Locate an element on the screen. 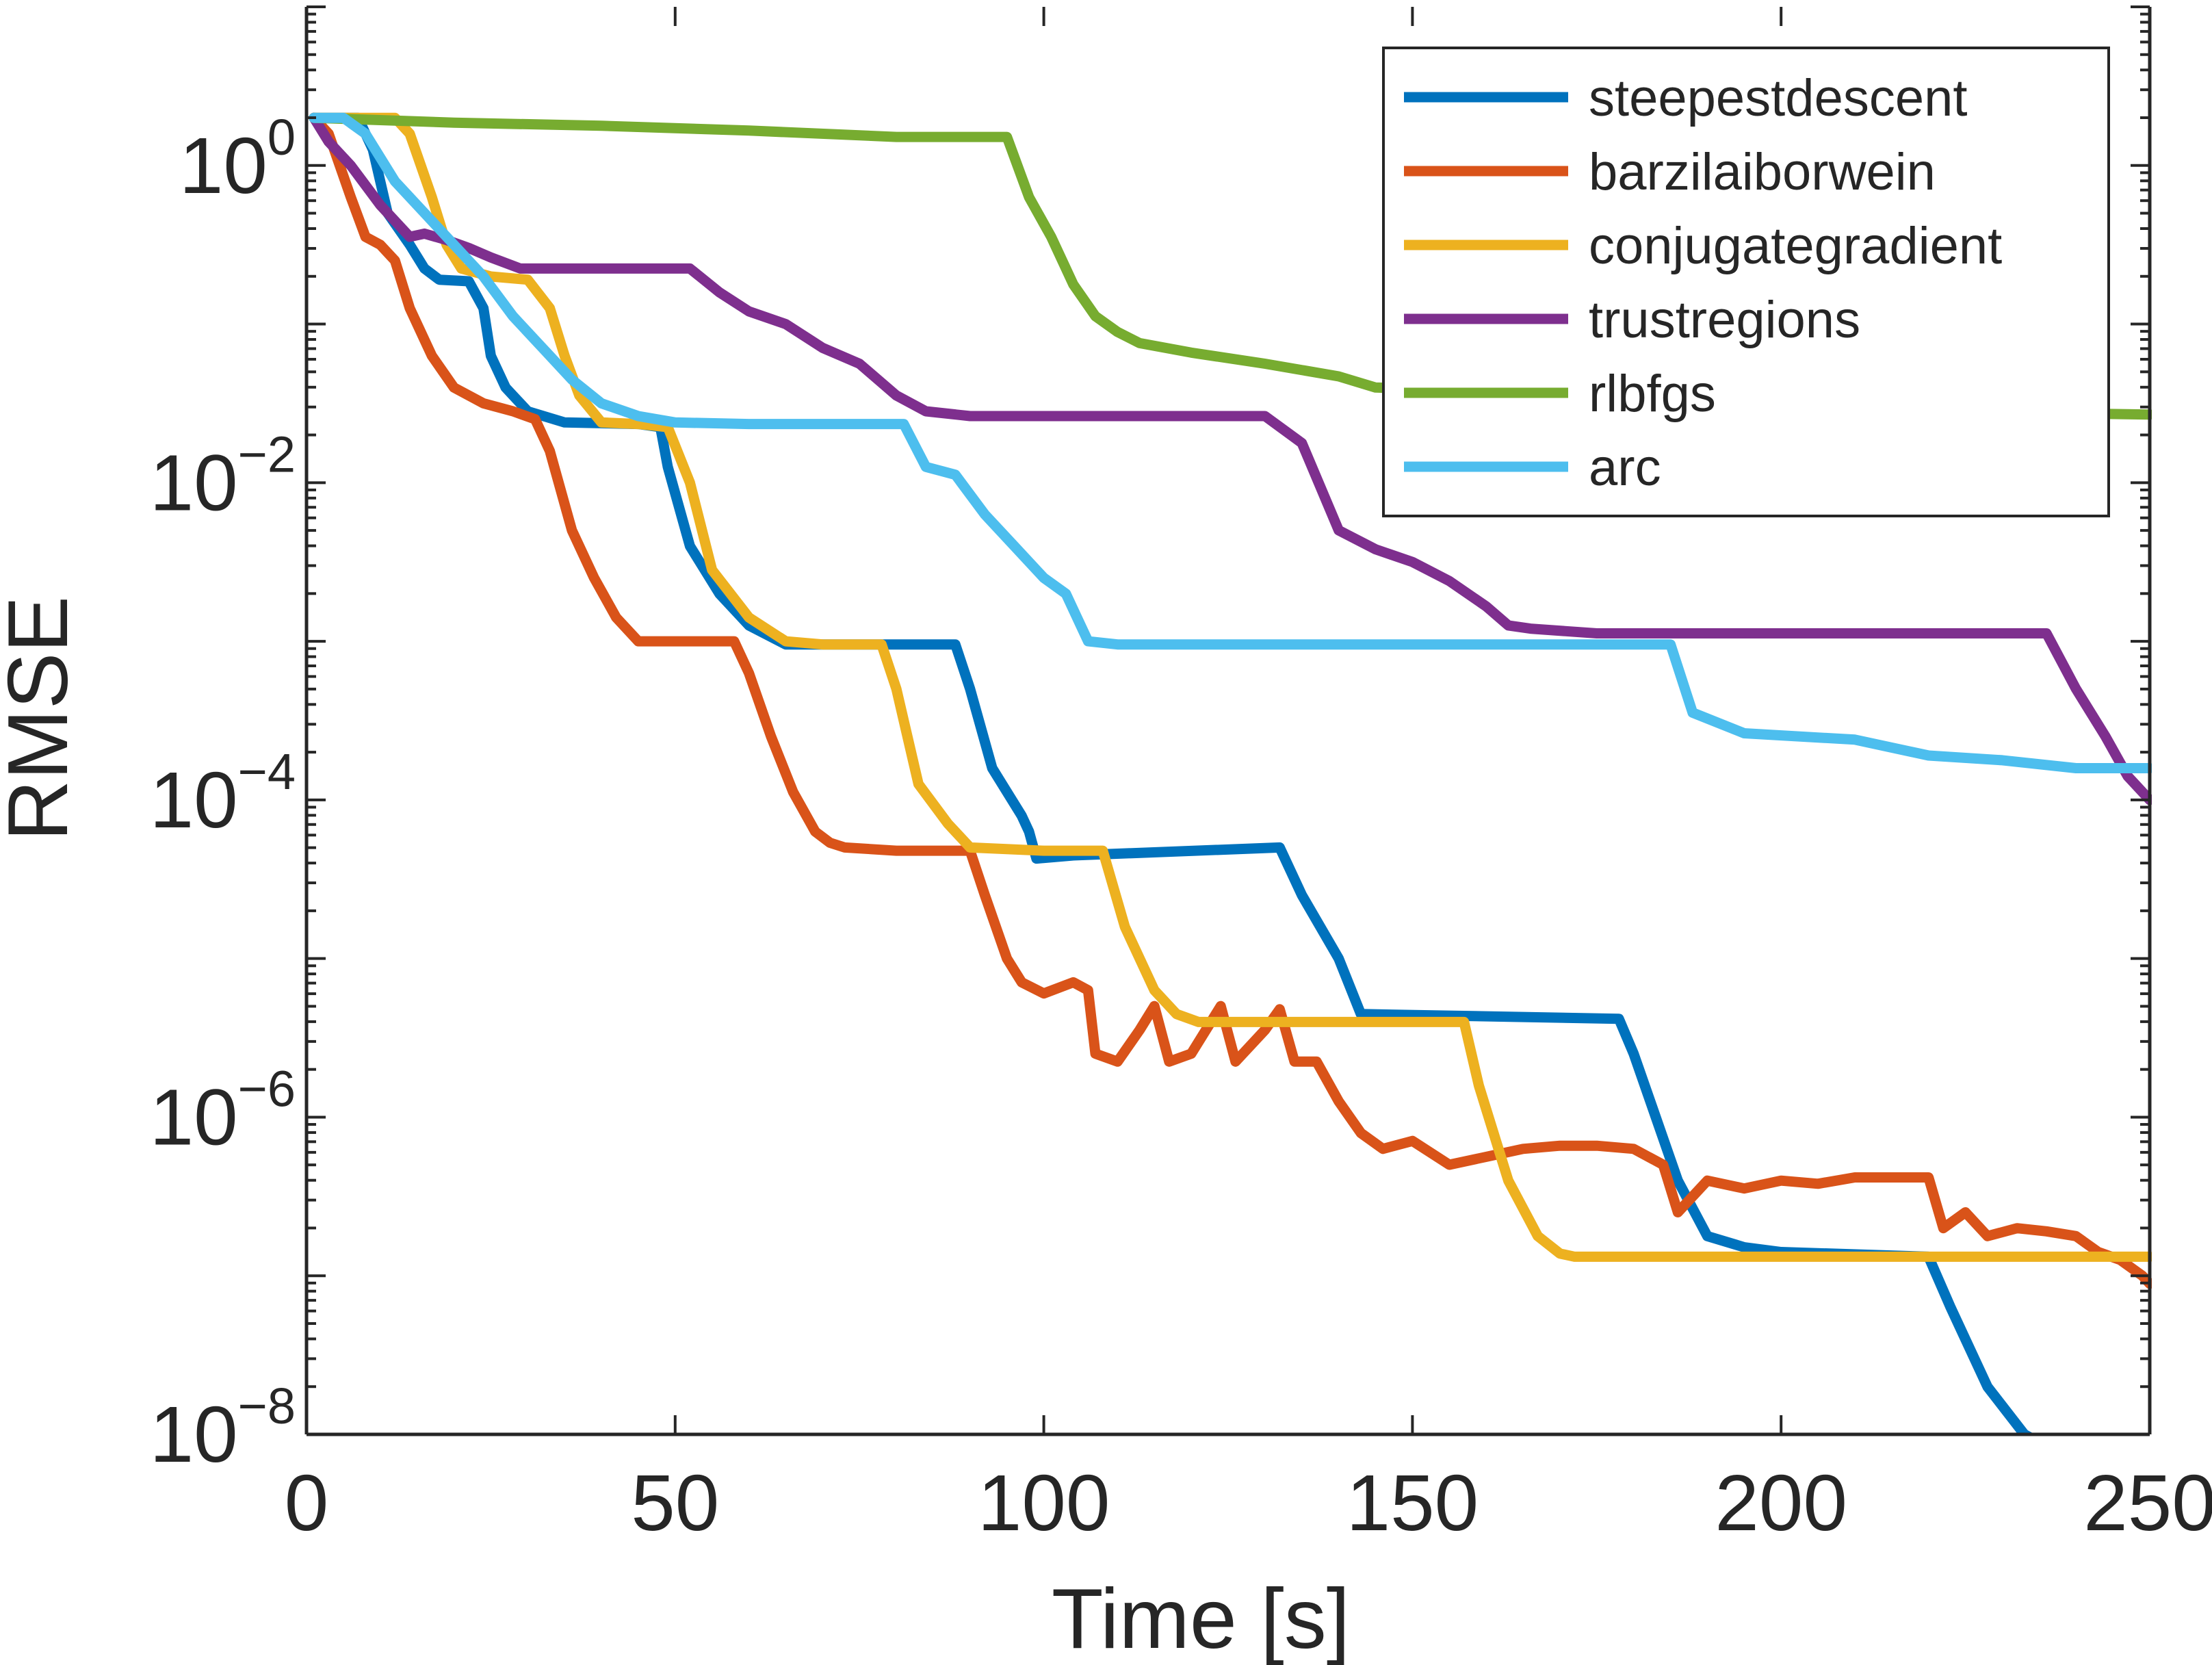  legend-box is located at coordinates (1746, 282).